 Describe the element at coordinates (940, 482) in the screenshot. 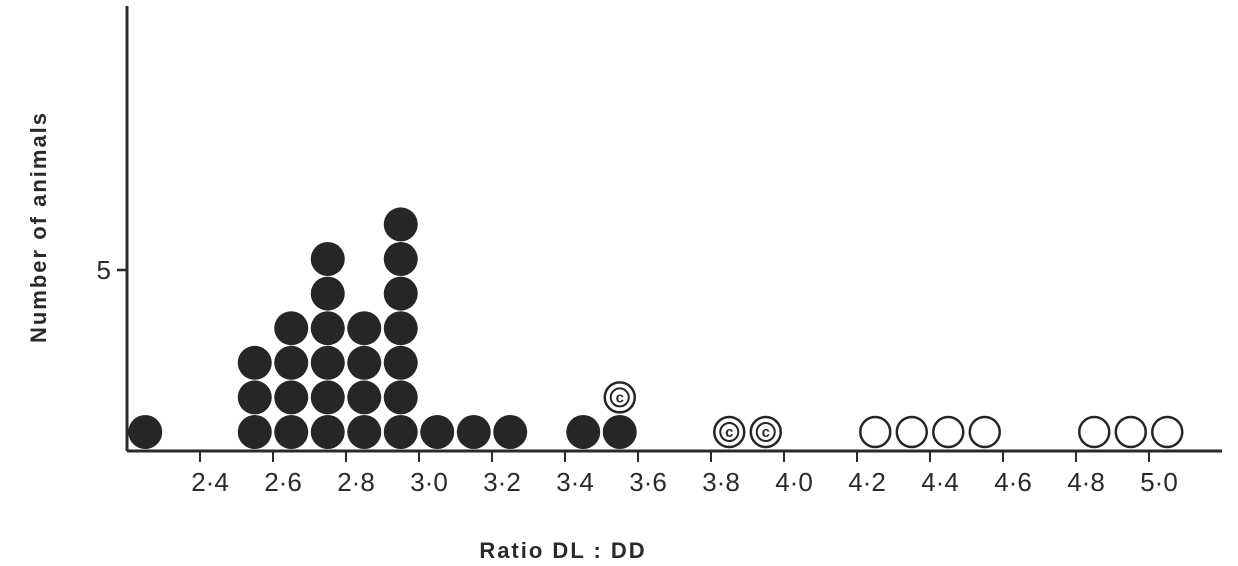

I see `x-tick-label: 4·4` at that location.